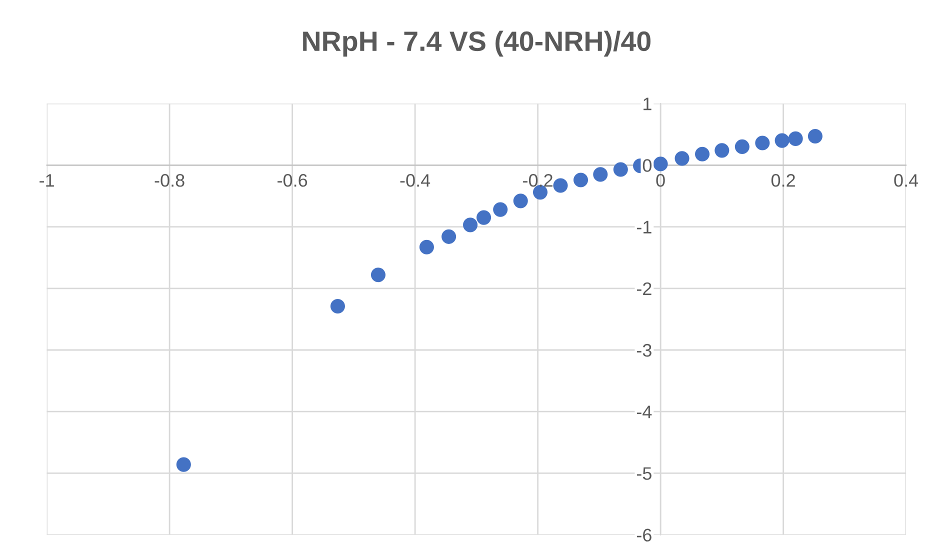 The image size is (936, 560). I want to click on x-tick-label: -0.6, so click(293, 180).